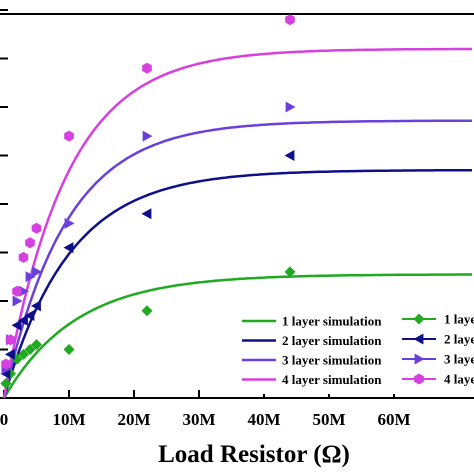 This screenshot has width=474, height=474. Describe the element at coordinates (332, 340) in the screenshot. I see `legend-label-sim-2: 2 layer simulation` at that location.